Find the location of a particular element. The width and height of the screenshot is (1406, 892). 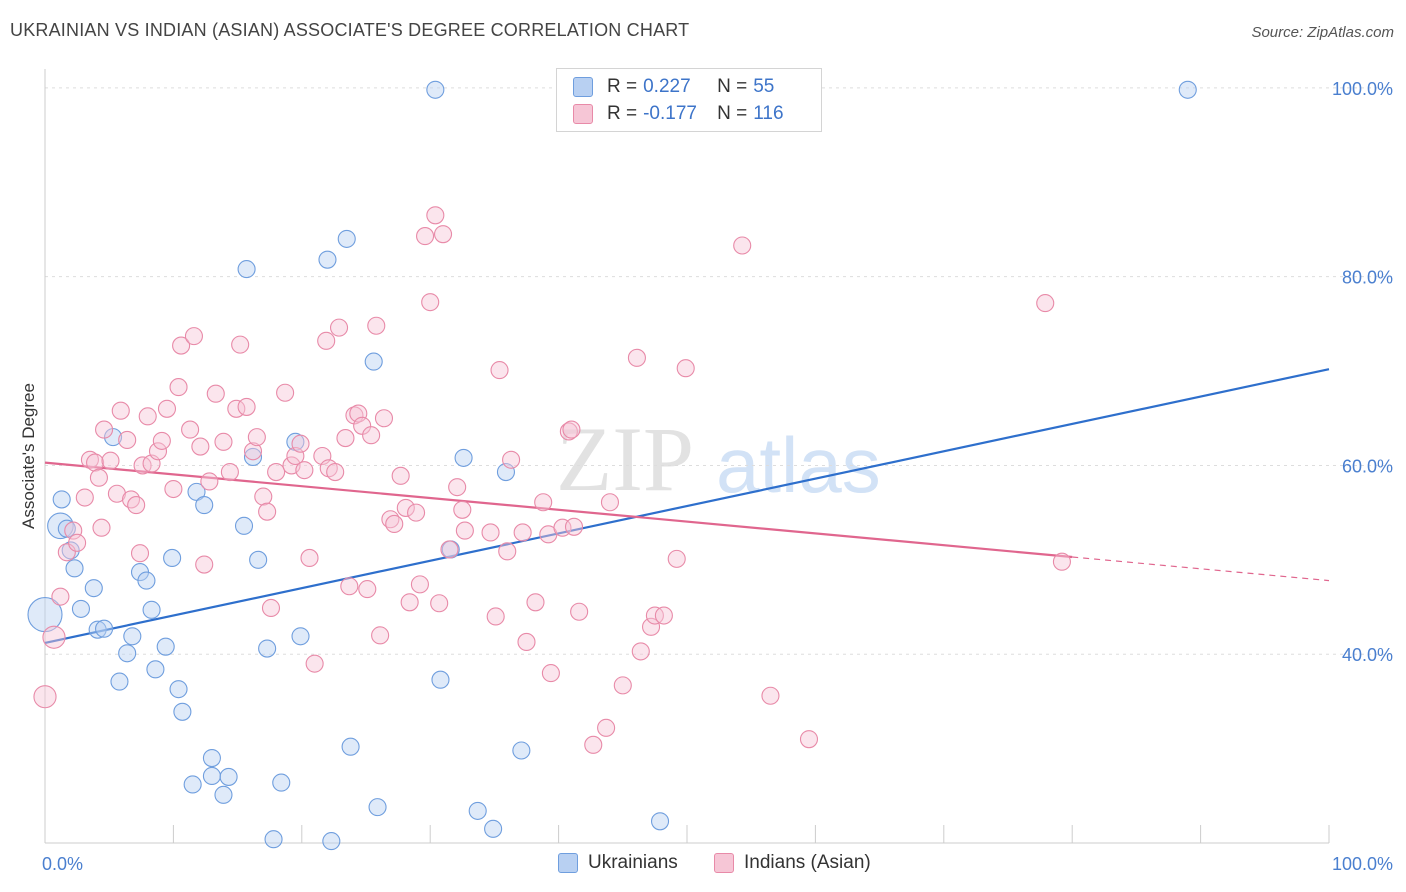

x-tick-label: 100.0% is located at coordinates (1362, 864).